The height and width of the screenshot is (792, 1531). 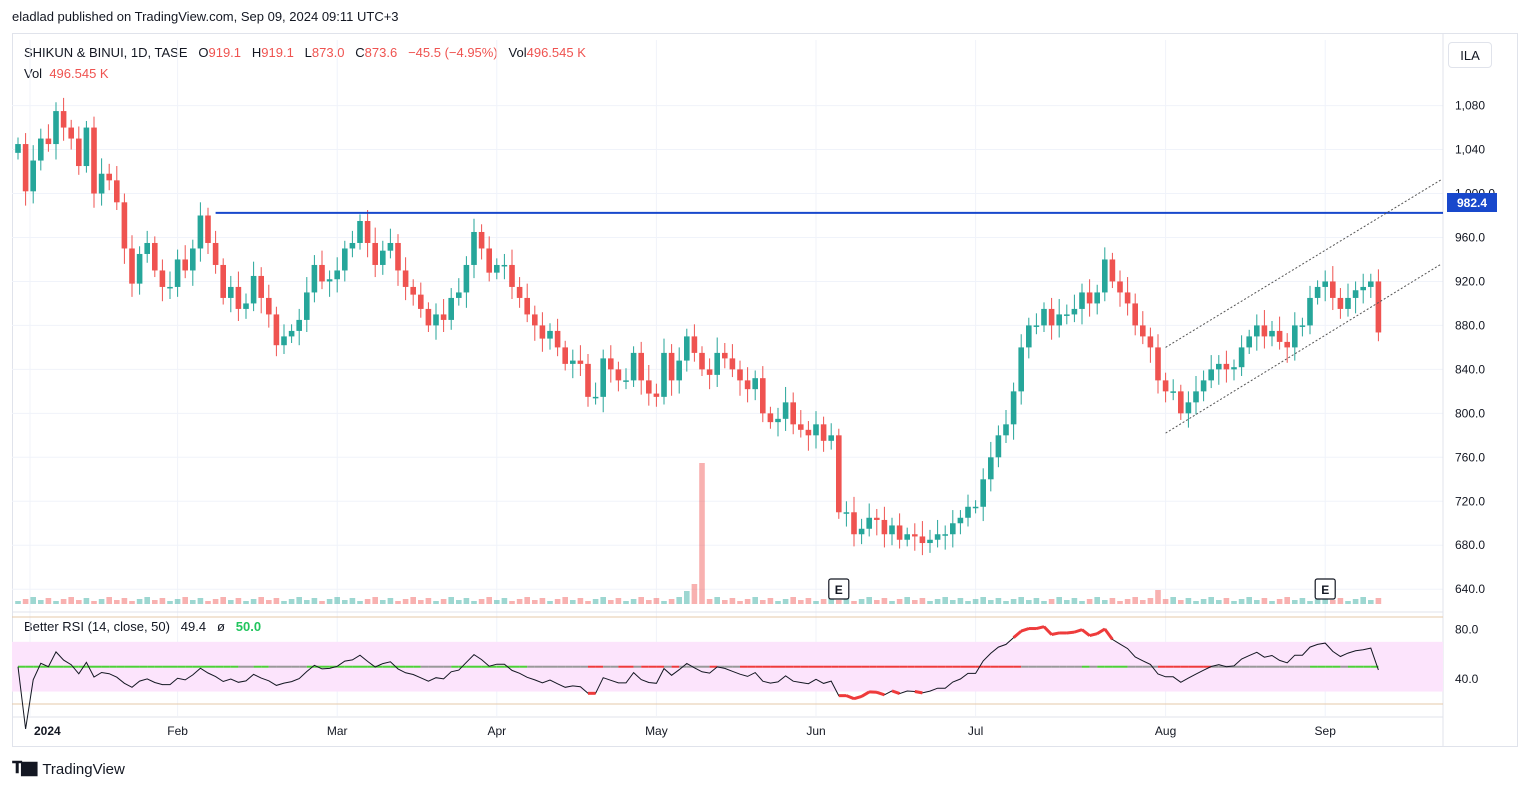 I want to click on rsi-tick-label: 40.0, so click(x=1467, y=679).